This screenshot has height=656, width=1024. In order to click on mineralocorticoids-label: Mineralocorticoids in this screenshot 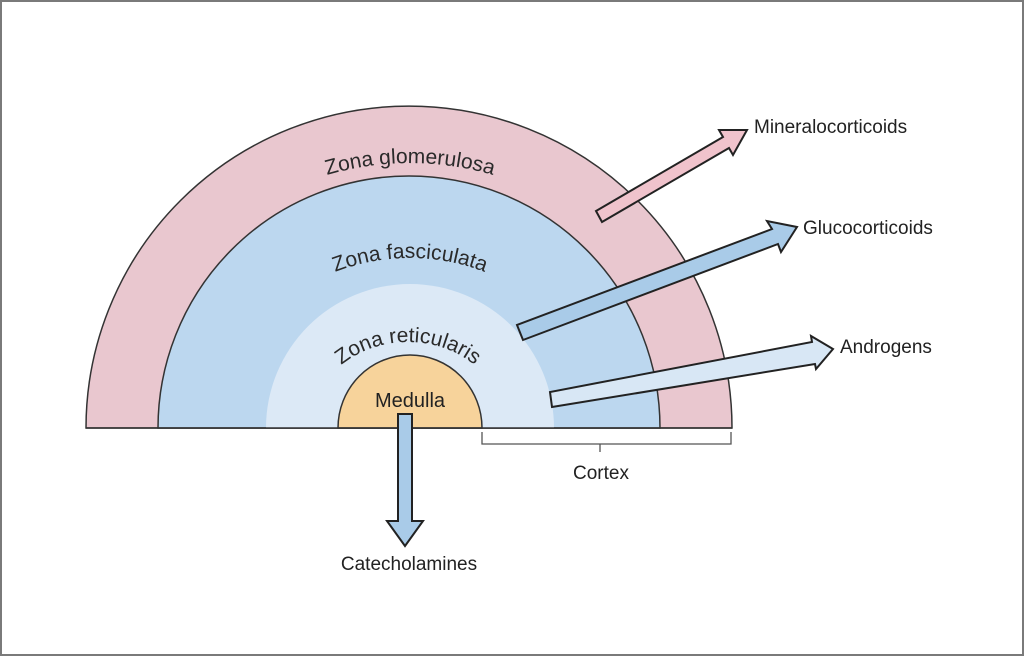, I will do `click(830, 127)`.